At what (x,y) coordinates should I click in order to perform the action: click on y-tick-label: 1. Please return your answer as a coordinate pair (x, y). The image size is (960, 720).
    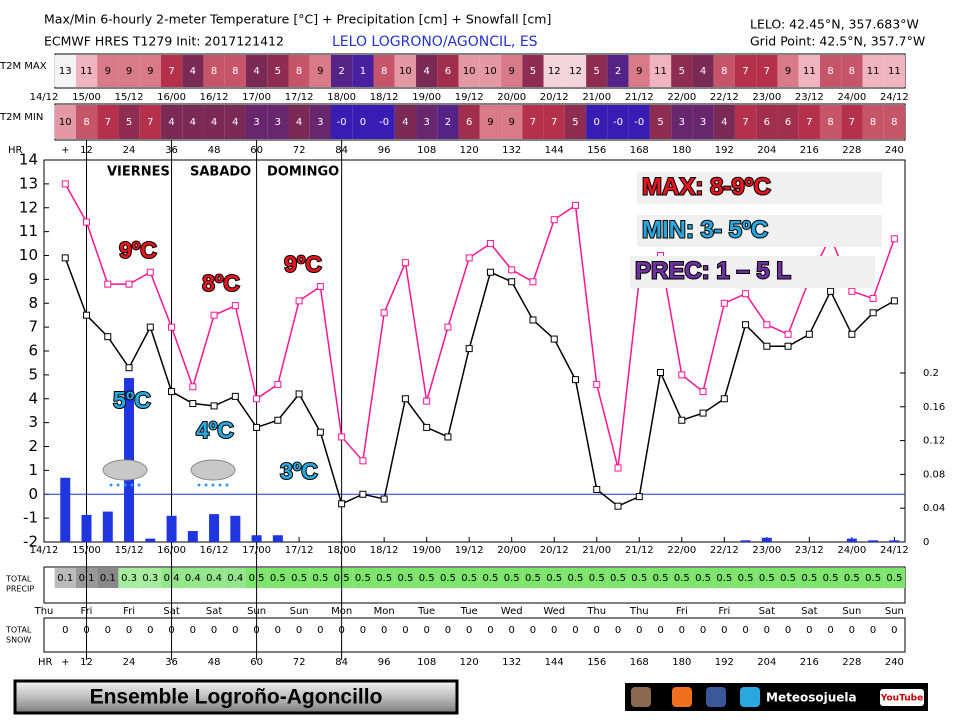
    Looking at the image, I should click on (33, 470).